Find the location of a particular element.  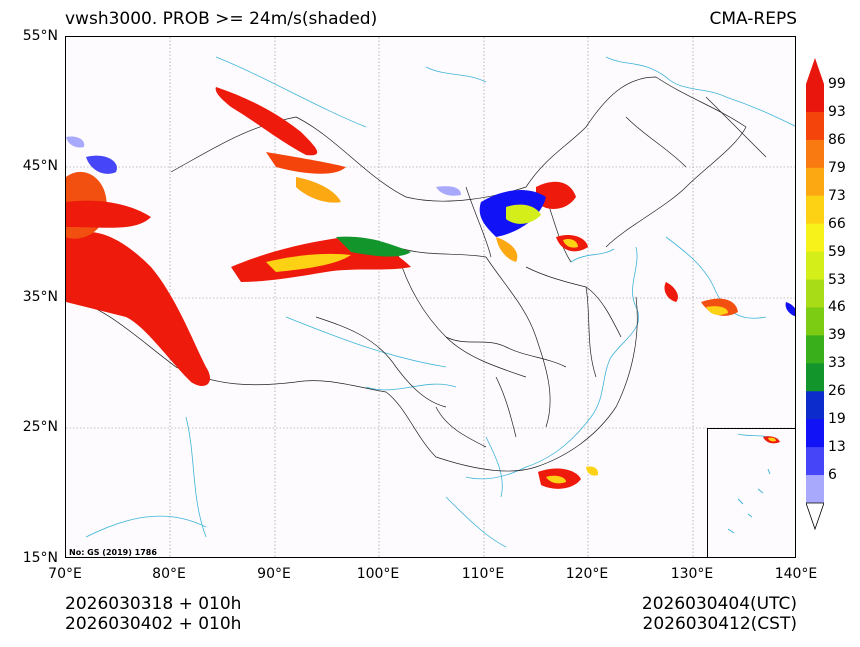

colorbar-level-label: 39 is located at coordinates (837, 335).